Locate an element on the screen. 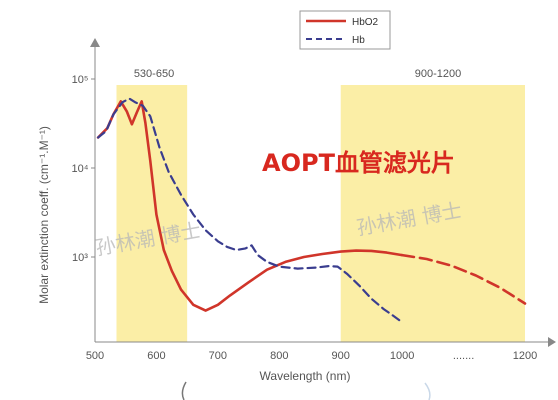 The width and height of the screenshot is (558, 400). legend: HbO2 Hb is located at coordinates (345, 30).